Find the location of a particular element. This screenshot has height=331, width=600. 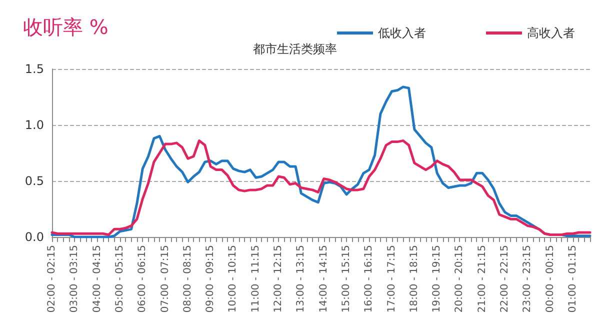

x-tick-label: 19:00 - 19:15 is located at coordinates (437, 279).